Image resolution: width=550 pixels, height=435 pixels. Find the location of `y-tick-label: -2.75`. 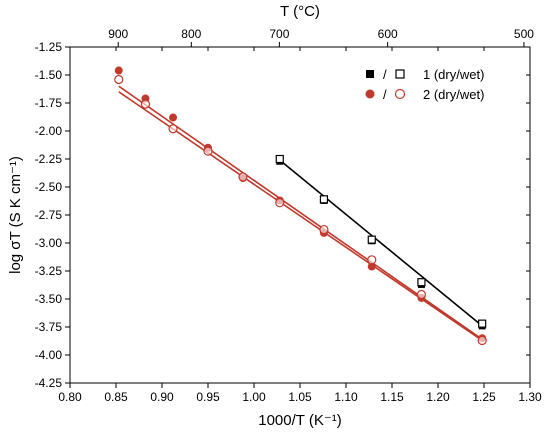

y-tick-label: -2.75 is located at coordinates (49, 215).